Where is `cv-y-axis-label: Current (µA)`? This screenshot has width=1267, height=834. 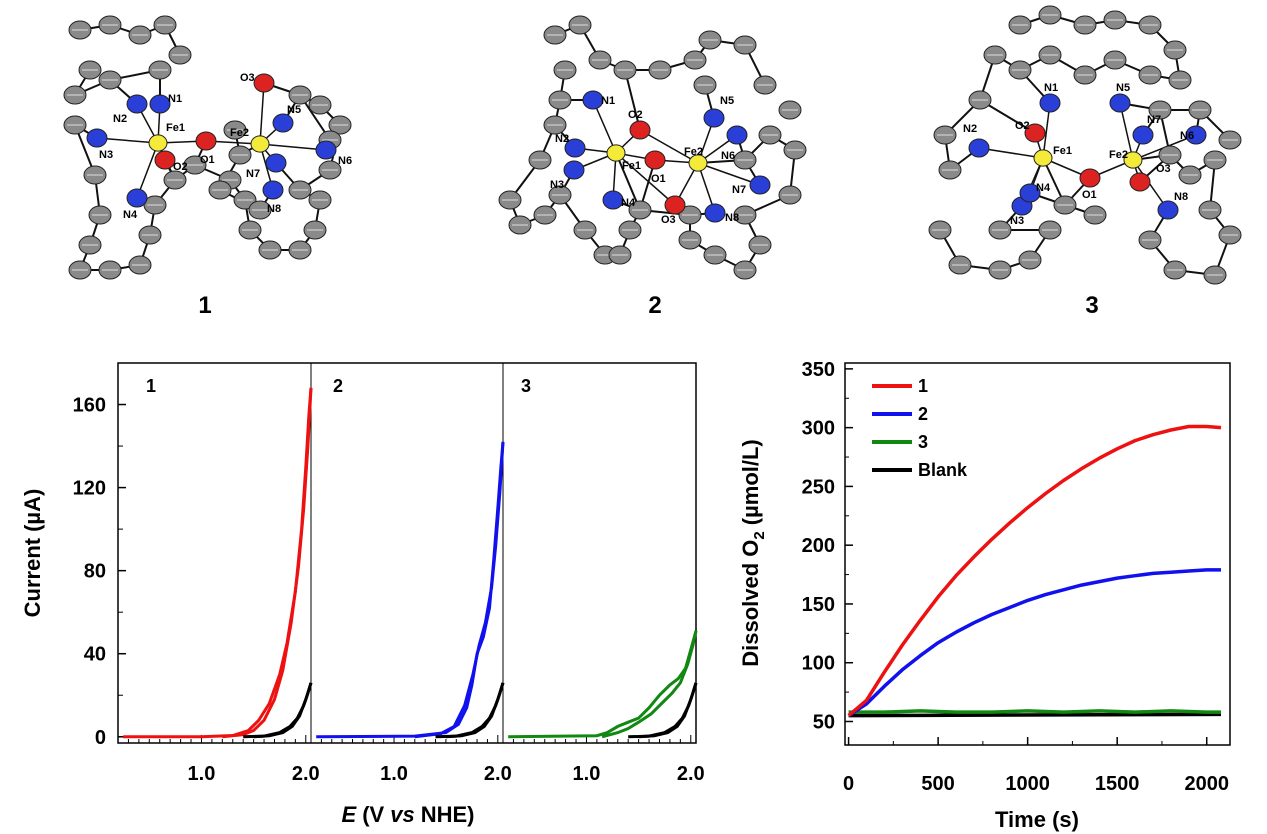 cv-y-axis-label: Current (µA) is located at coordinates (32, 553).